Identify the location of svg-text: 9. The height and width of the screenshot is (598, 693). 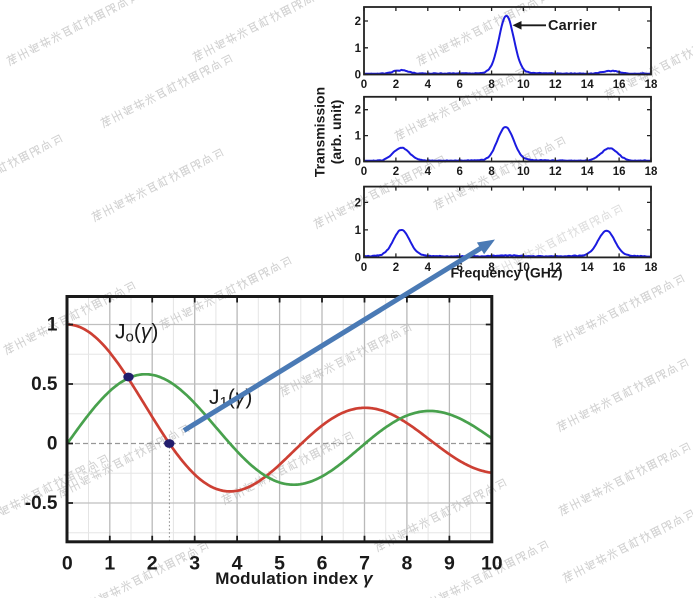
(449, 564).